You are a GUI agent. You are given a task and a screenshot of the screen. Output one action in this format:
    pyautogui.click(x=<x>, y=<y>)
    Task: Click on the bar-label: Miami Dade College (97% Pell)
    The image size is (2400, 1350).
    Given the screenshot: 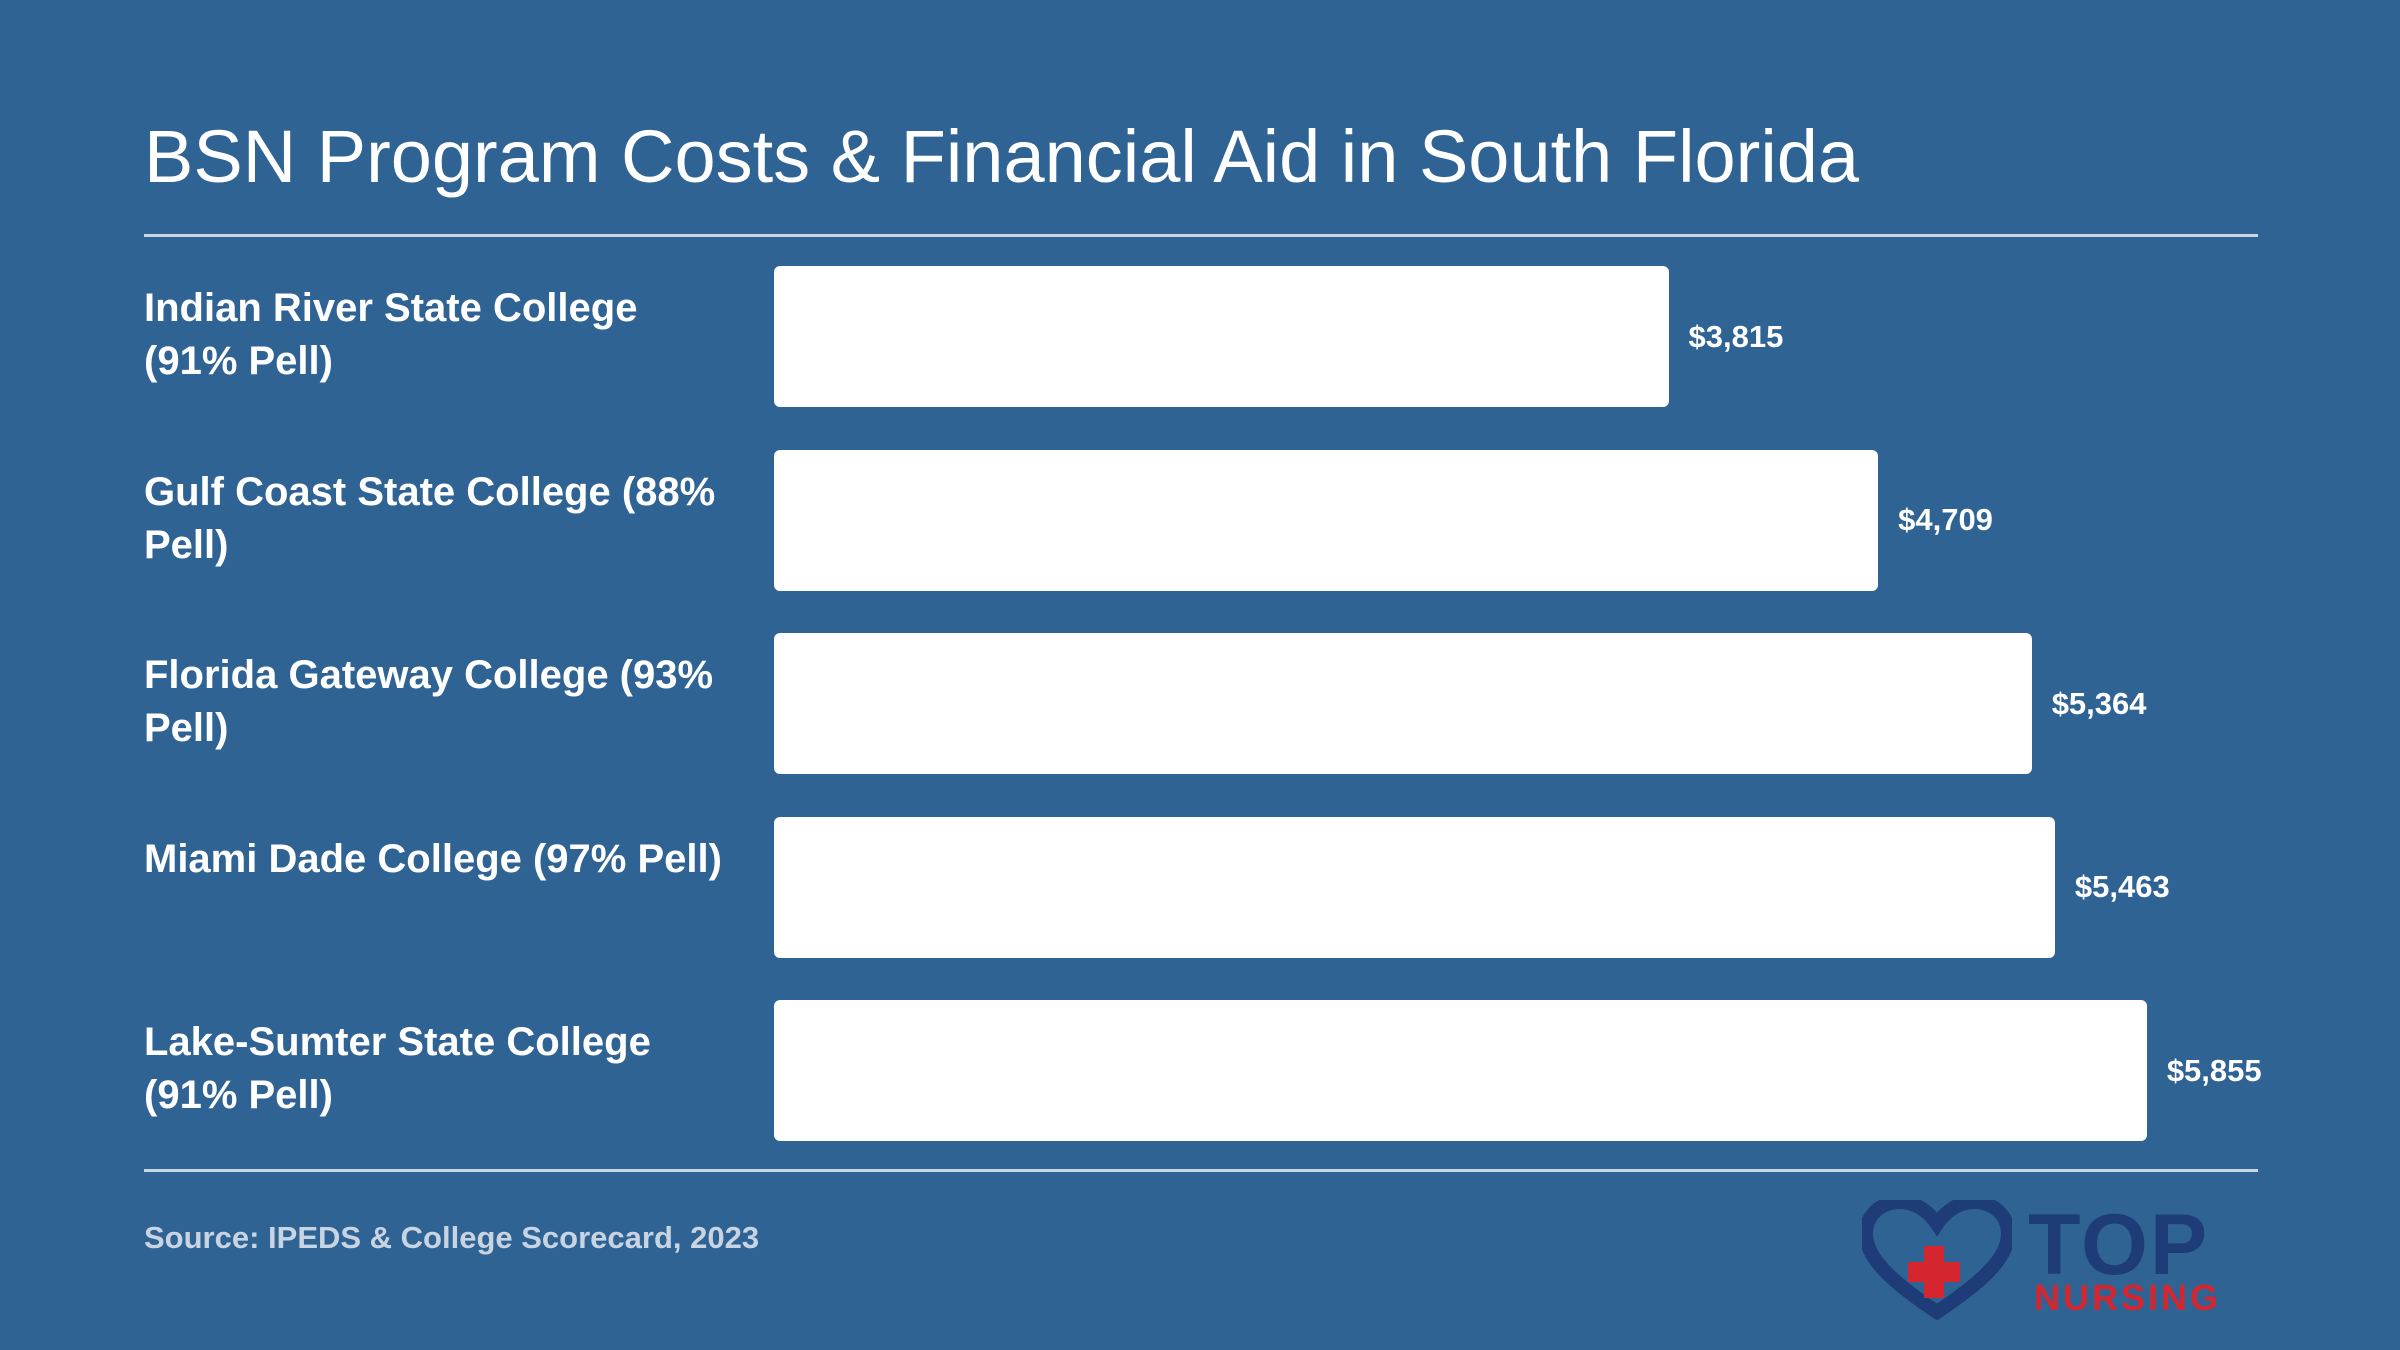 What is the action you would take?
    pyautogui.click(x=433, y=858)
    